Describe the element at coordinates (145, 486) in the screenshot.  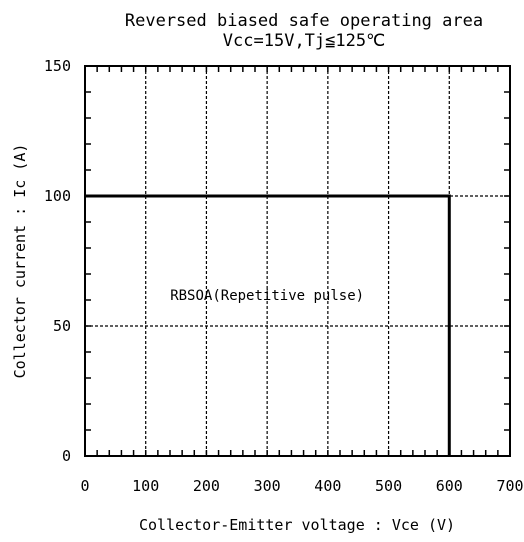
I see `x-tick-label: 100` at that location.